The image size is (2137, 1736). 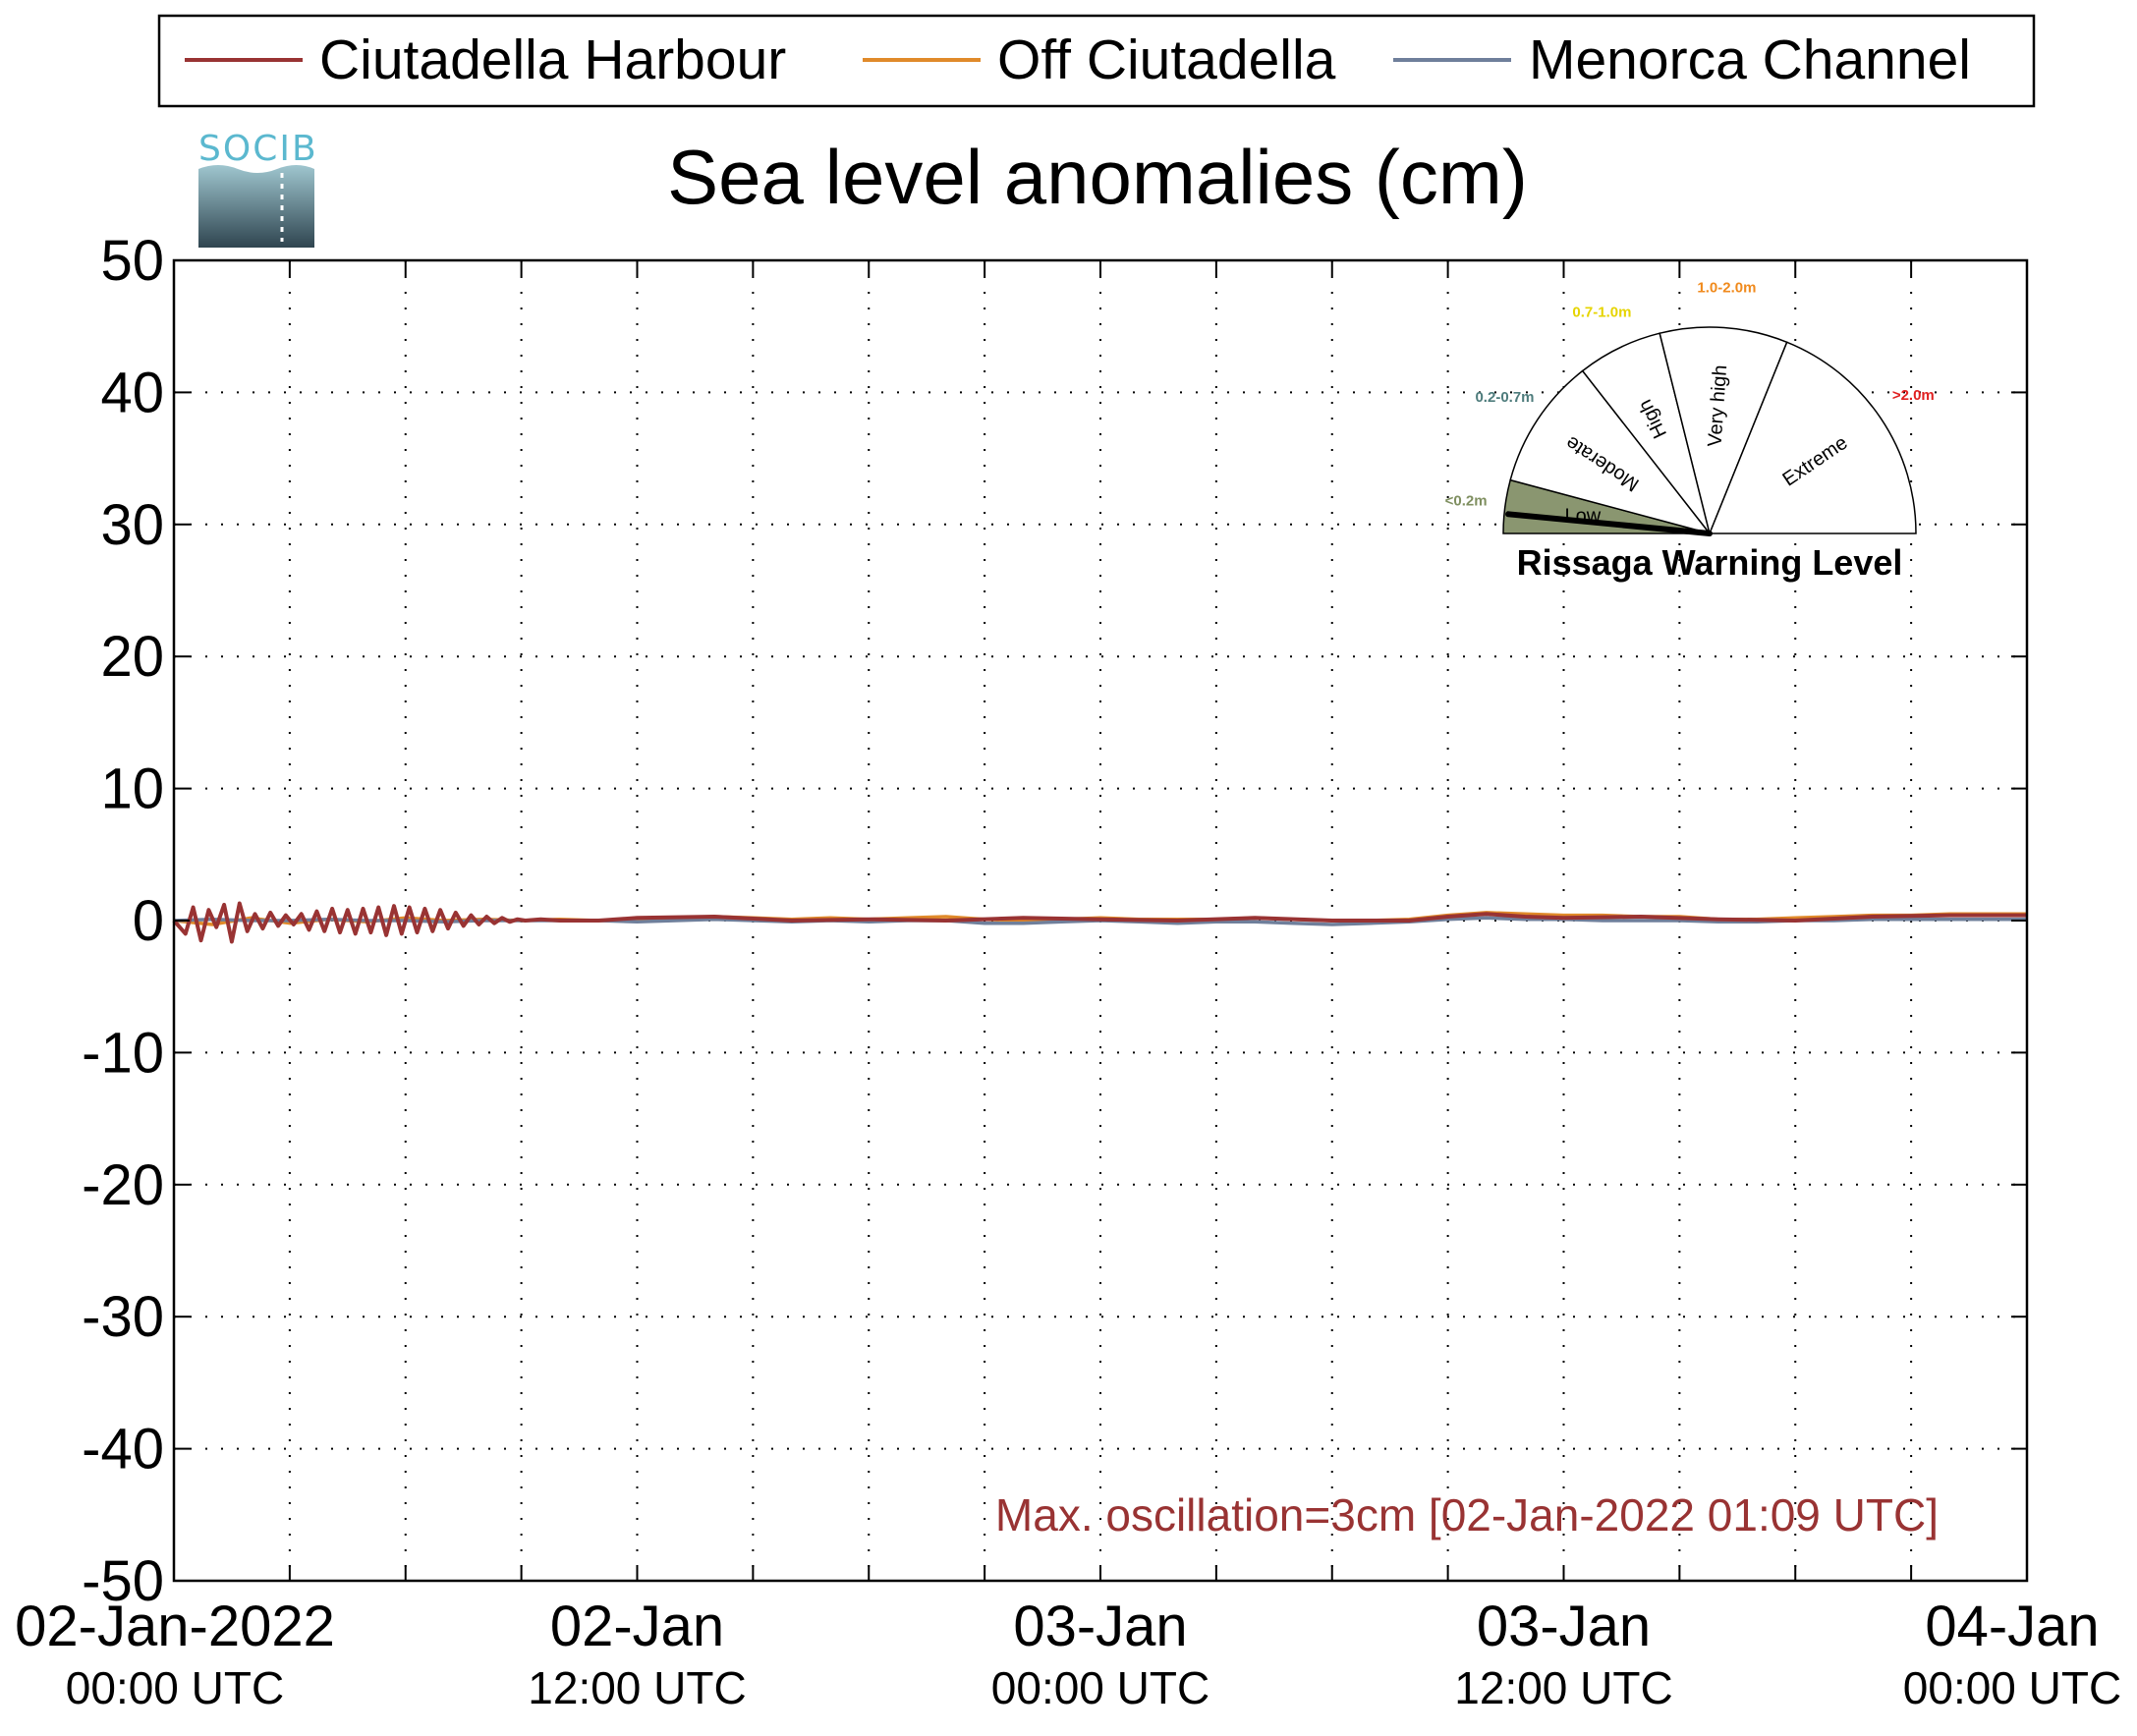 What do you see at coordinates (123, 1053) in the screenshot?
I see `y-tick-label: -10` at bounding box center [123, 1053].